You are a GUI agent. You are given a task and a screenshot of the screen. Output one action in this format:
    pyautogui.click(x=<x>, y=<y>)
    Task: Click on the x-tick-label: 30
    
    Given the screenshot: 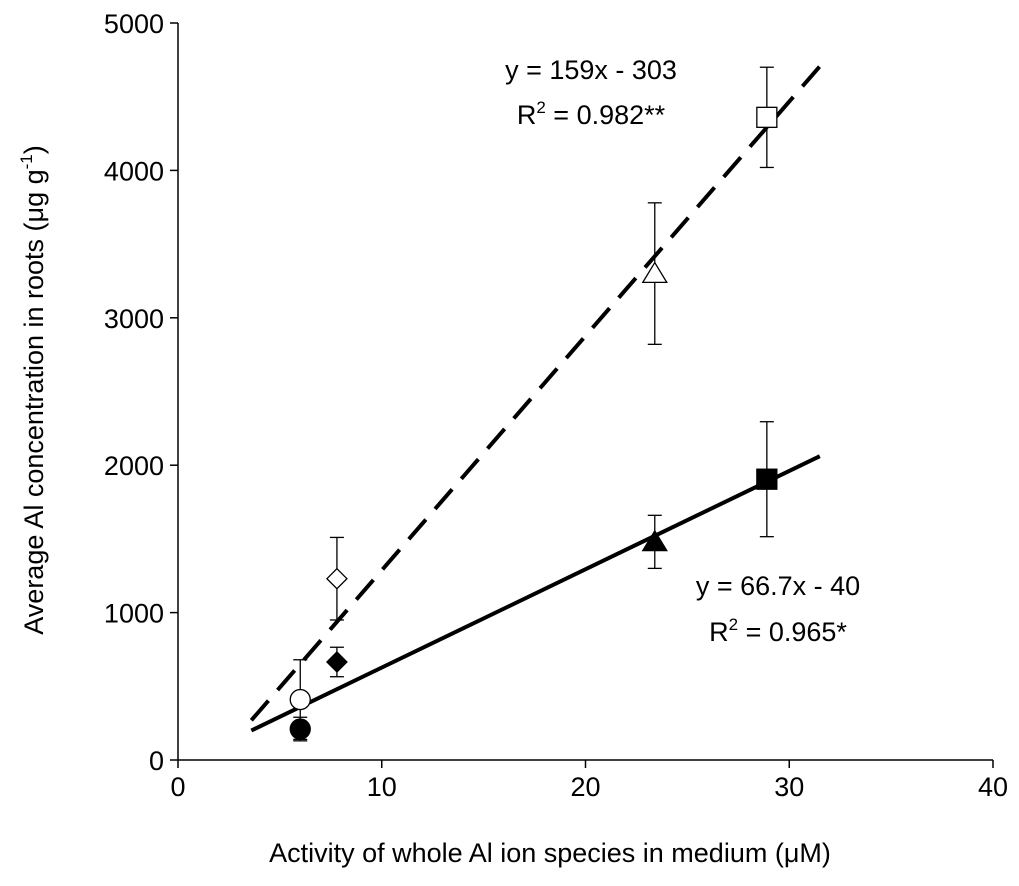 What is the action you would take?
    pyautogui.click(x=789, y=787)
    